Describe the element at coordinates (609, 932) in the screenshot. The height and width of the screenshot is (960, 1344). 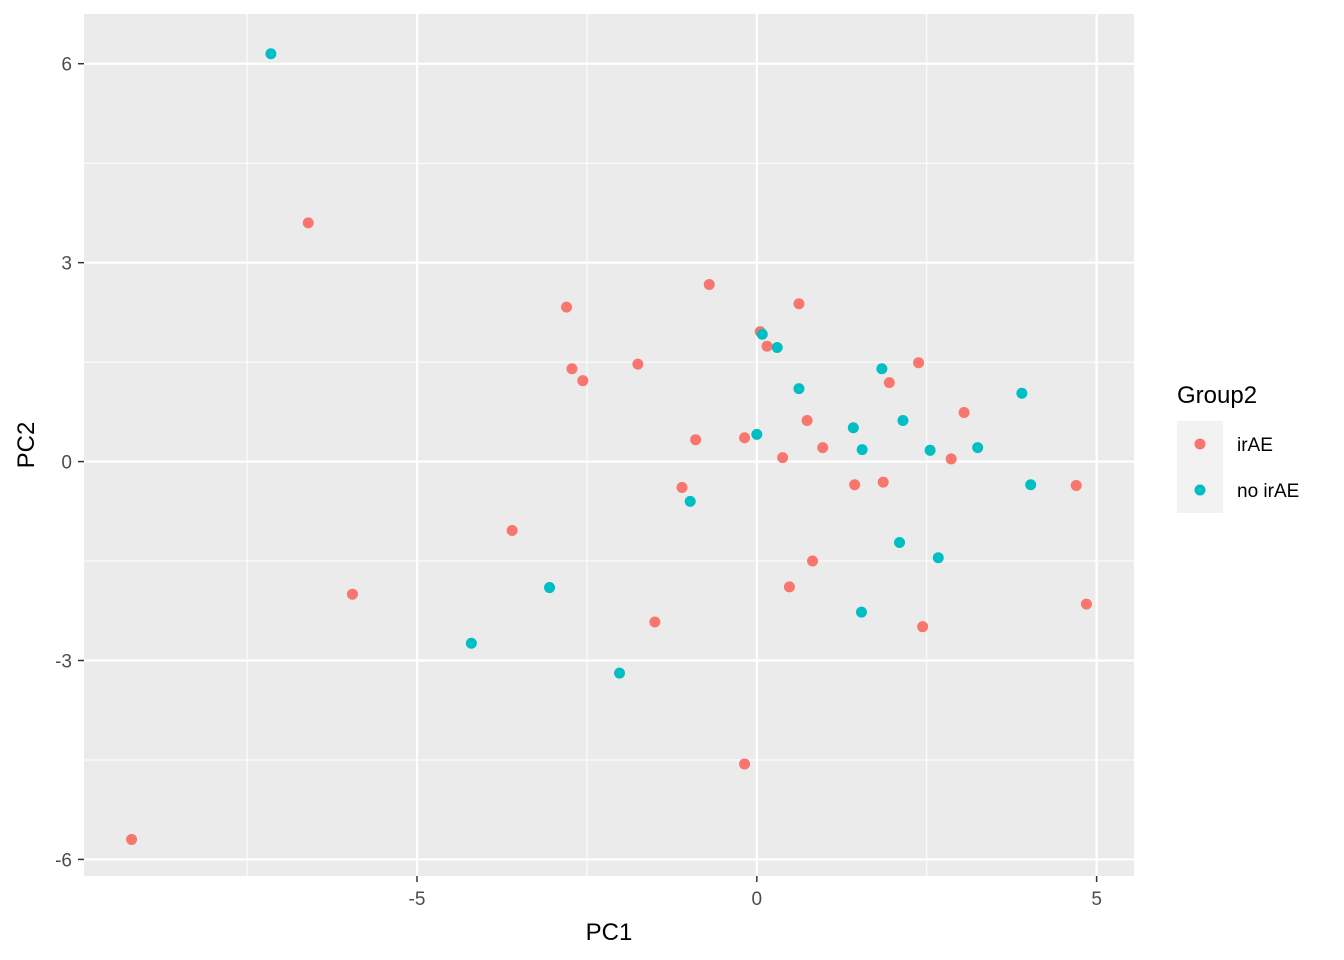
I see `x-axis-title: PC1` at that location.